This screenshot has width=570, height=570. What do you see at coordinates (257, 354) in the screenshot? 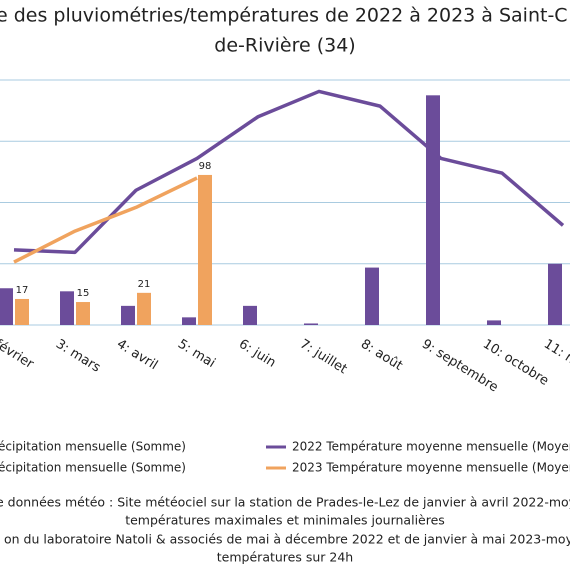
I see `x-tick-label: 6: juin` at bounding box center [257, 354].